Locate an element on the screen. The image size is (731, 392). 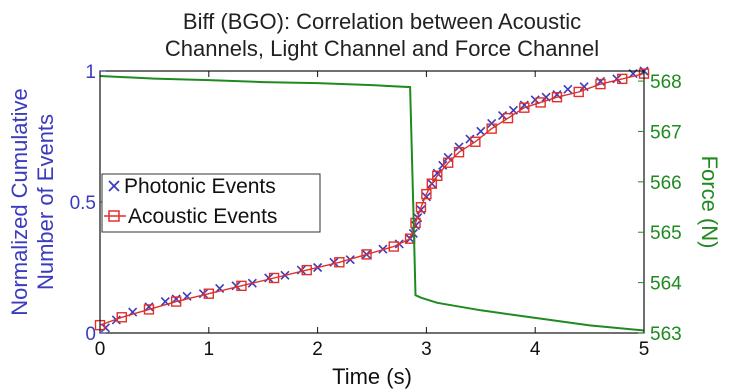
y-left-tick-label: 0 is located at coordinates (90, 334).